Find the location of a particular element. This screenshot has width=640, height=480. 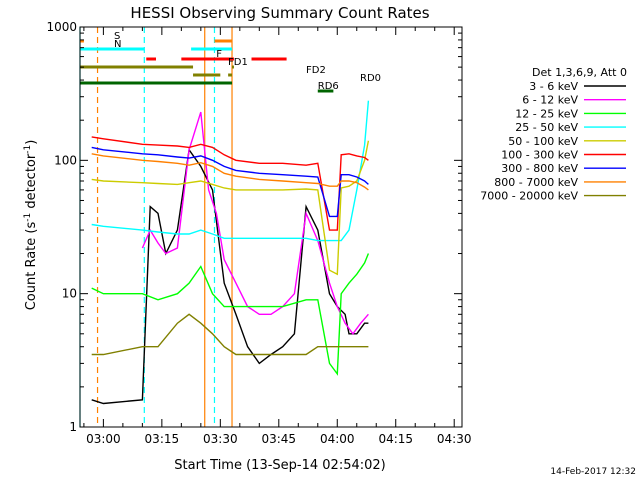

y-tick-label-2: 100 is located at coordinates (65, 160).